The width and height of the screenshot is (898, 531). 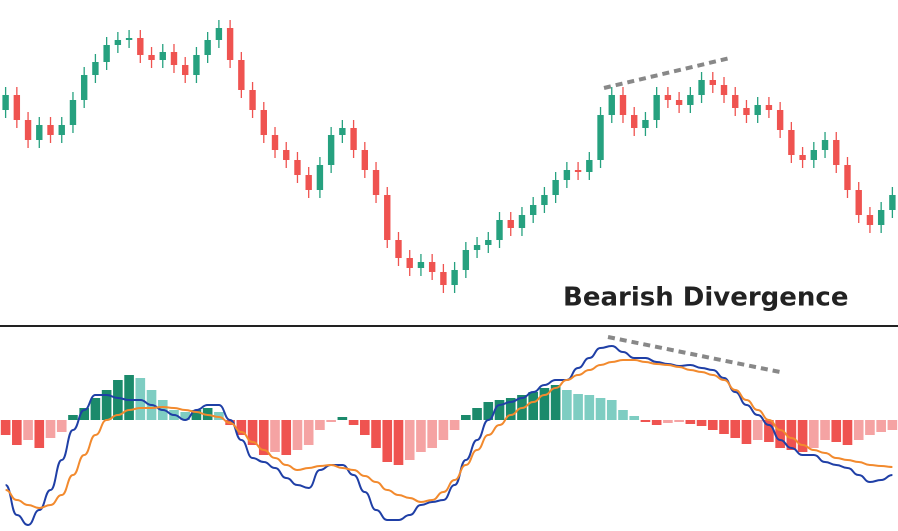 I want to click on price-divergence-line, so click(x=667, y=73).